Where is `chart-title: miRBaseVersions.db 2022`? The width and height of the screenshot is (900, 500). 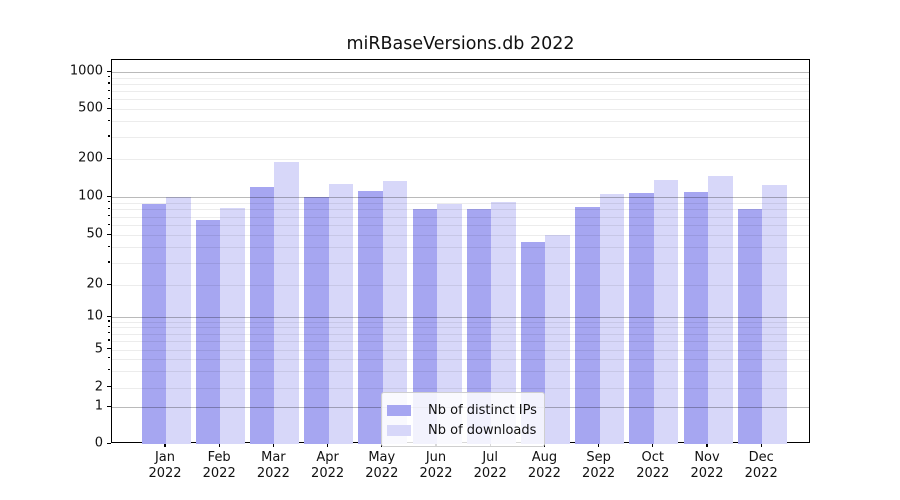 chart-title: miRBaseVersions.db 2022 is located at coordinates (460, 44).